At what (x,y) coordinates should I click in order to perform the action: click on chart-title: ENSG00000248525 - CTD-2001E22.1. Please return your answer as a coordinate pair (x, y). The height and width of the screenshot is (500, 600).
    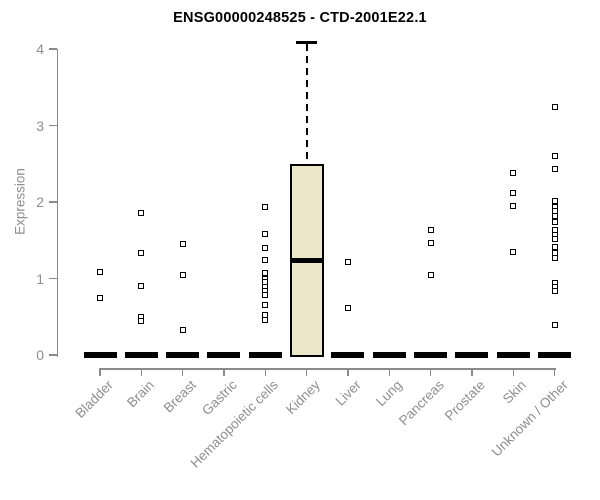
    Looking at the image, I should click on (300, 18).